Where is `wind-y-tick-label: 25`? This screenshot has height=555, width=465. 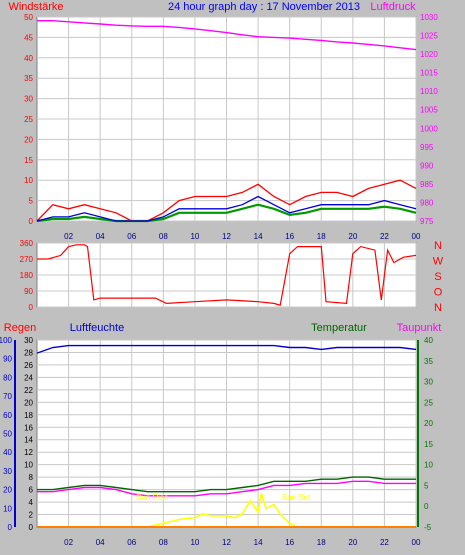
wind-y-tick-label: 25 is located at coordinates (28, 119).